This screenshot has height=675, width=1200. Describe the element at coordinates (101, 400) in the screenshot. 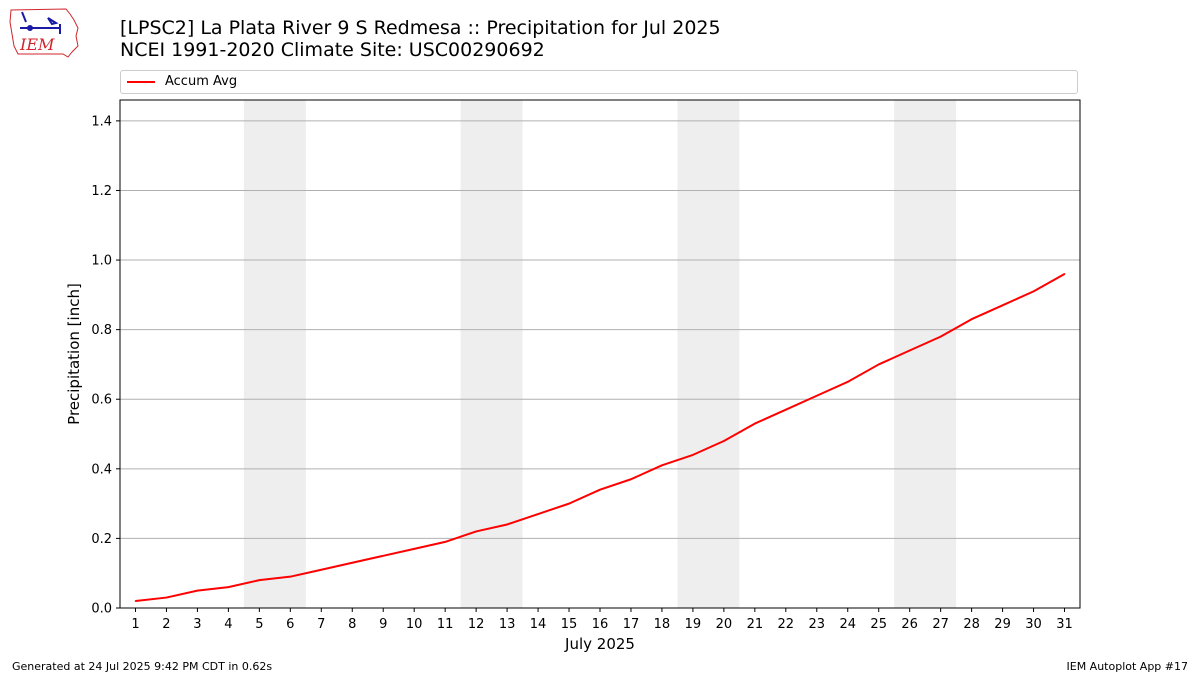

I see `y-tick-label: 0.6` at that location.